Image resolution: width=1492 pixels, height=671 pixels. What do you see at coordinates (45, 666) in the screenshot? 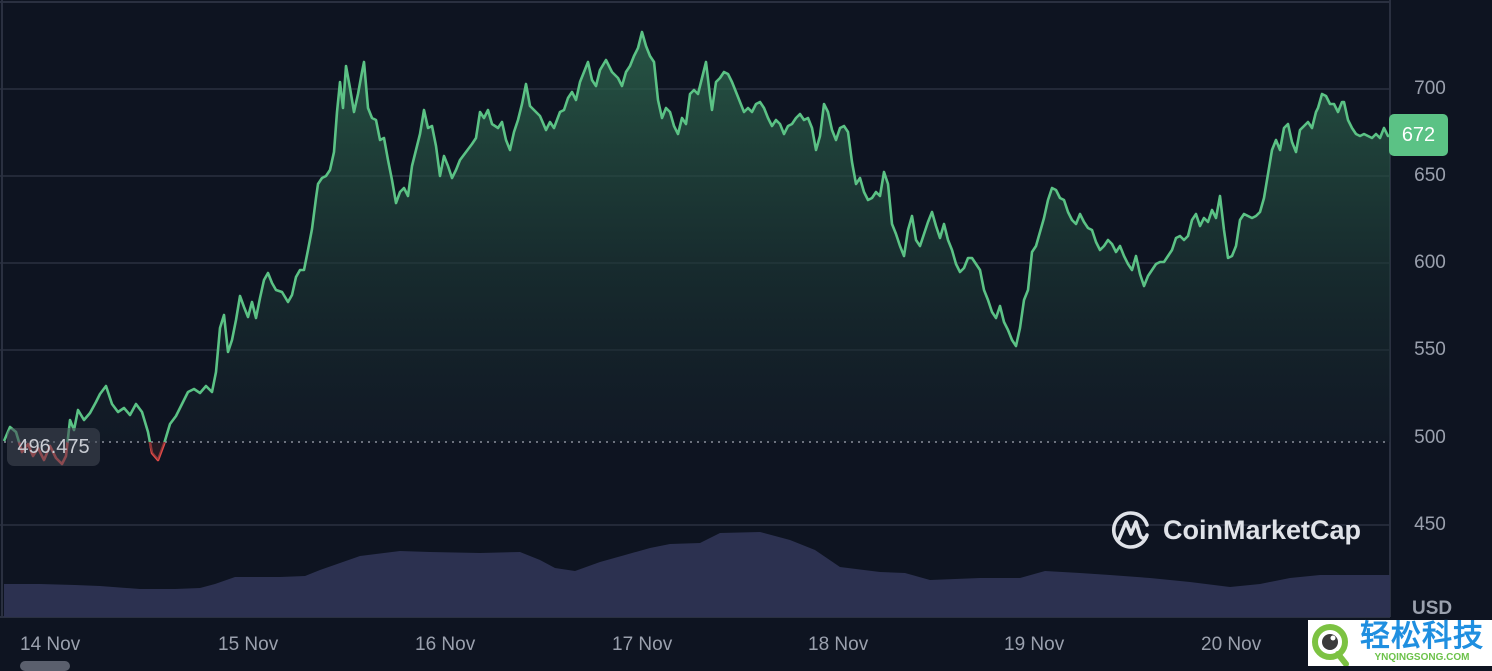
I see `scrollbar-handle` at bounding box center [45, 666].